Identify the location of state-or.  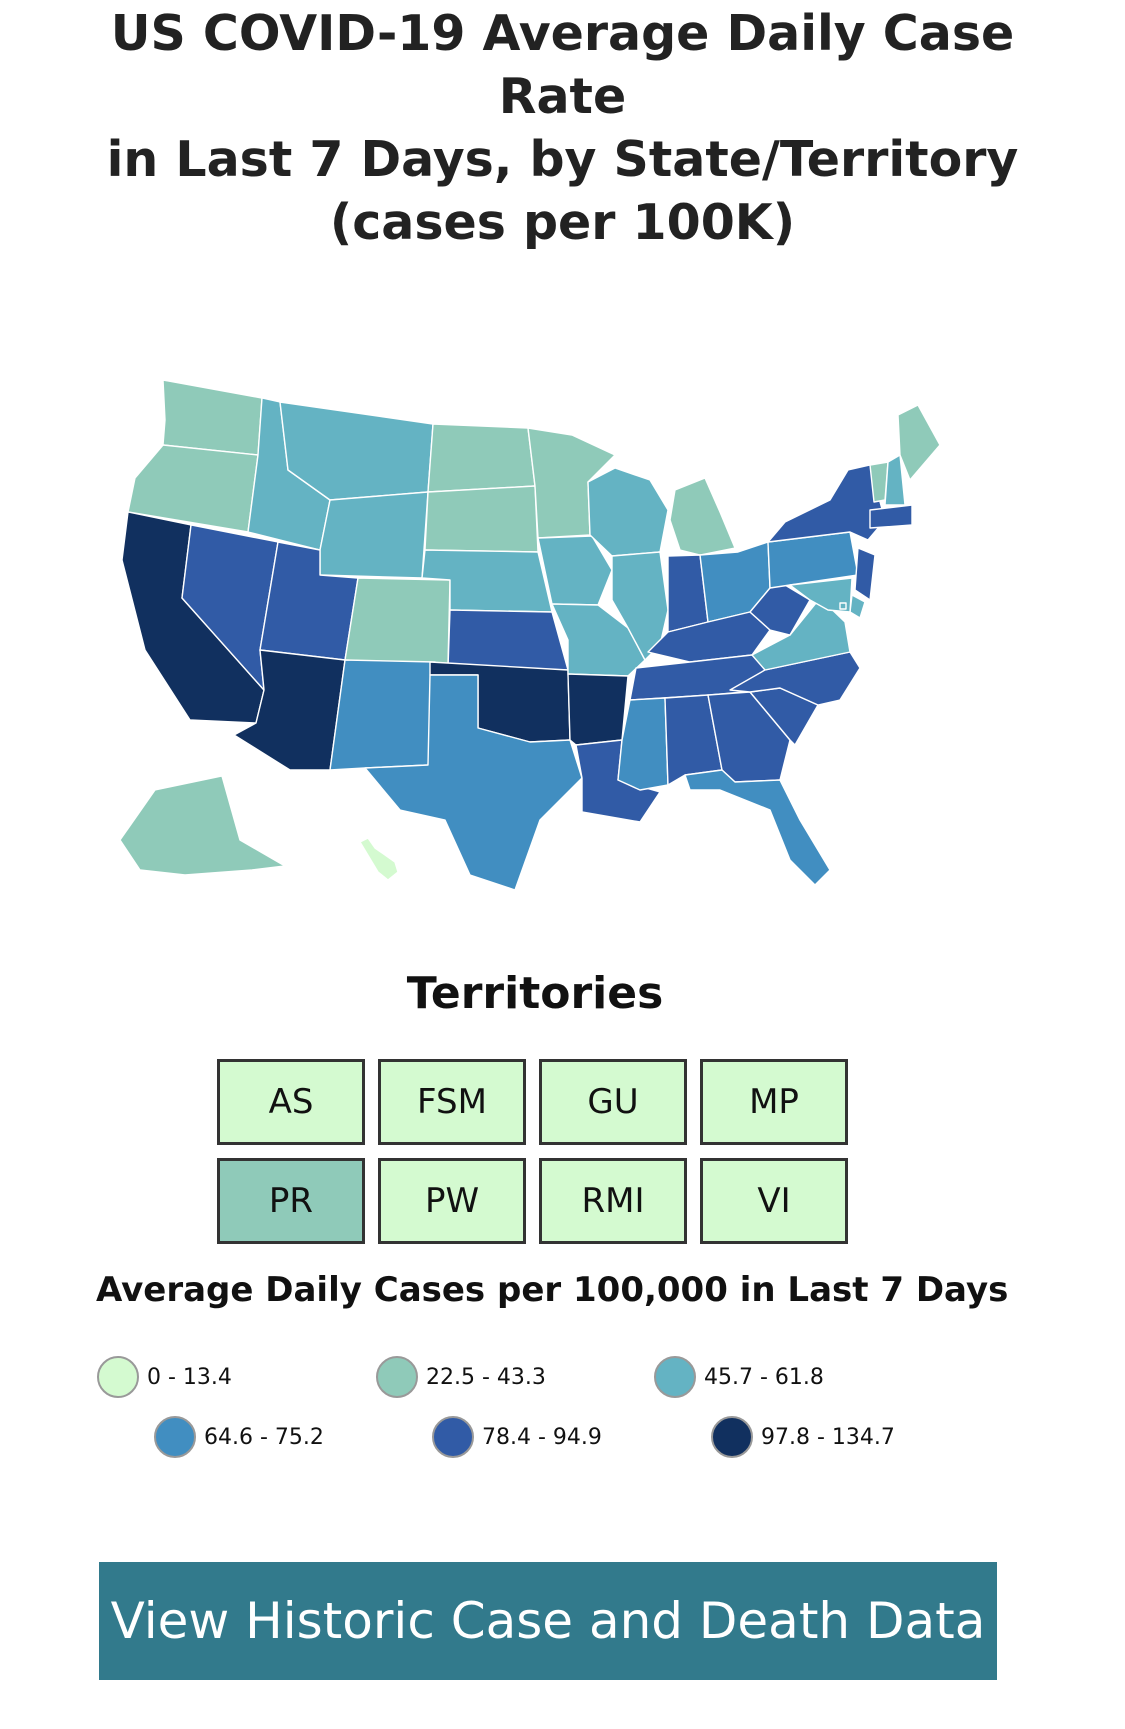
(193, 488).